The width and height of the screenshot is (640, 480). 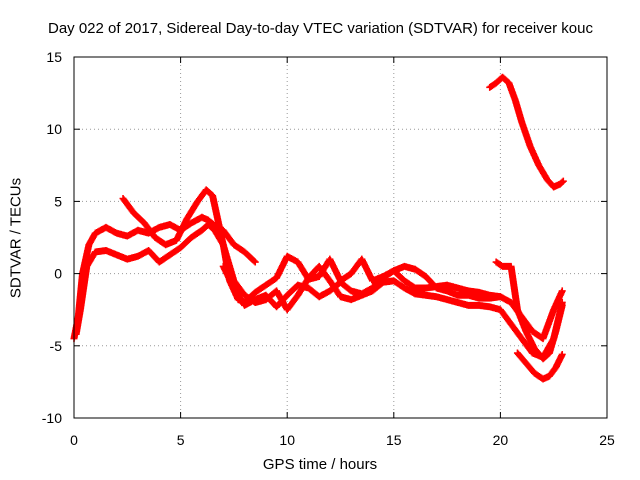 What do you see at coordinates (74, 440) in the screenshot?
I see `x-tick-label: 0` at bounding box center [74, 440].